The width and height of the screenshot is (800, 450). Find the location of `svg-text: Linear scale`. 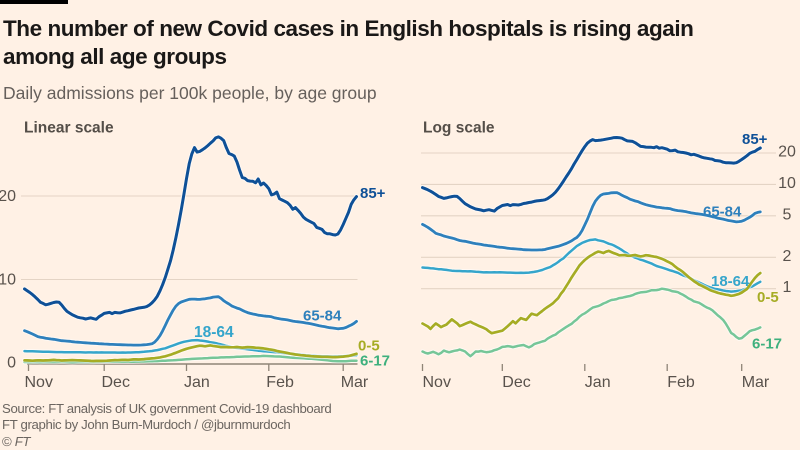

svg-text: Linear scale is located at coordinates (69, 128).